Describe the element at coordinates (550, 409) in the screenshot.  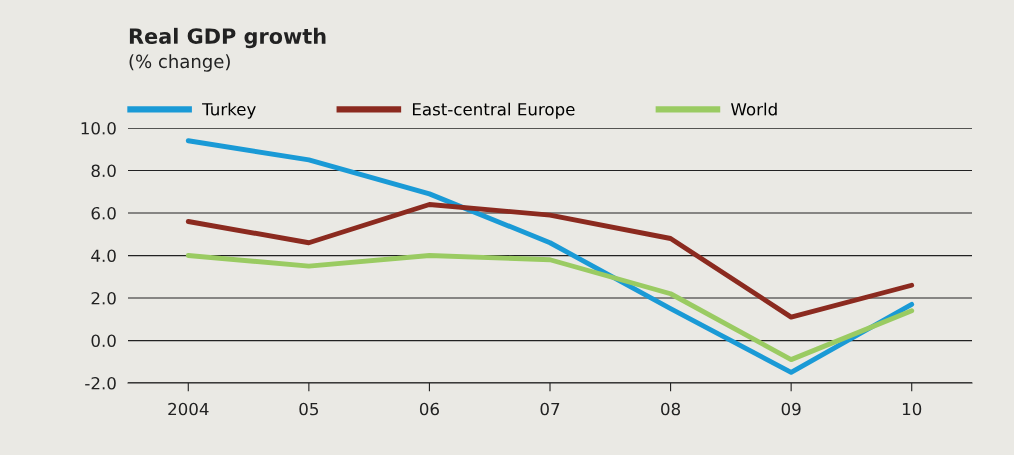
I see `x-tick-label: 07` at that location.